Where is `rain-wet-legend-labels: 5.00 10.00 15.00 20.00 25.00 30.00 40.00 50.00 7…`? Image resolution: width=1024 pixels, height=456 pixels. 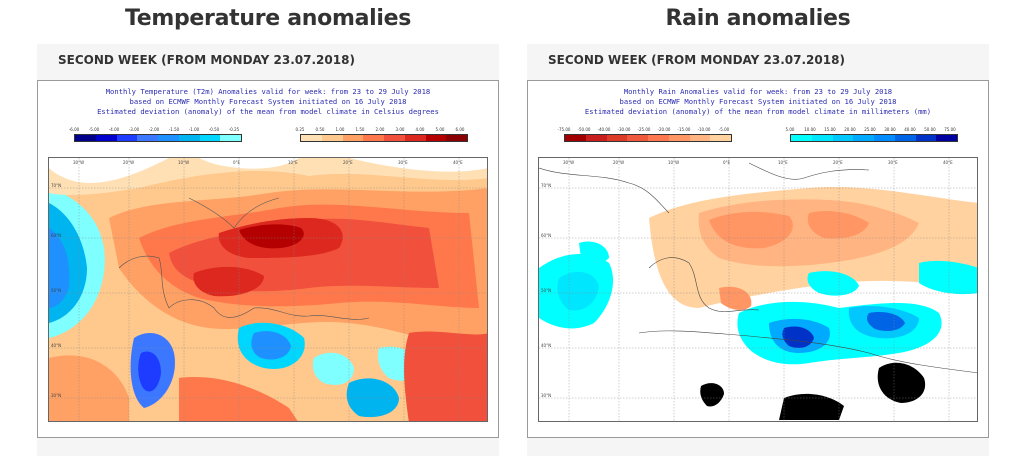 rain-wet-legend-labels: 5.00 10.00 15.00 20.00 25.00 30.00 40.00 50.00 7… is located at coordinates (870, 130).